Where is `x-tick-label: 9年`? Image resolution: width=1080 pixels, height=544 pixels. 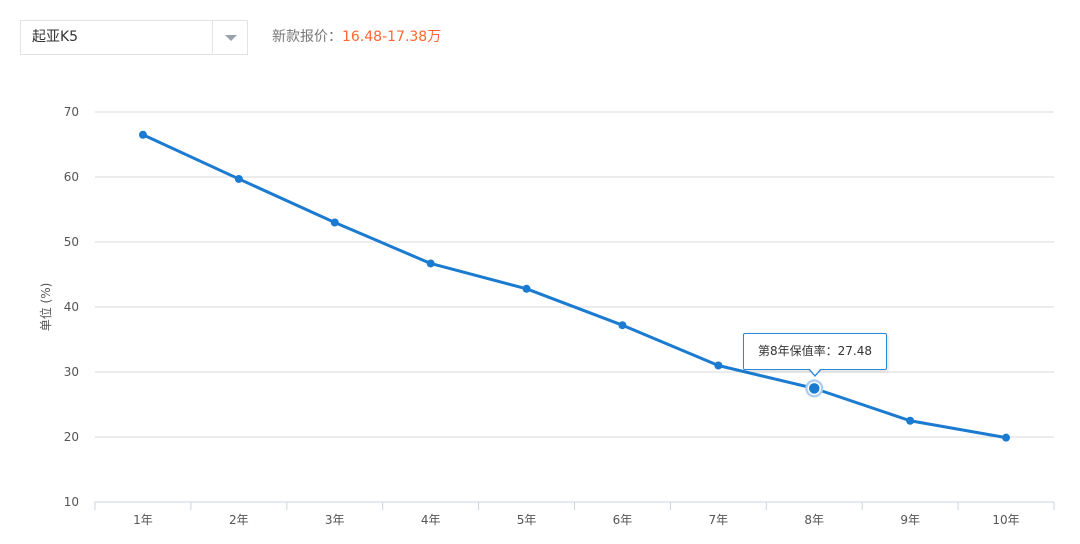 x-tick-label: 9年 is located at coordinates (910, 520).